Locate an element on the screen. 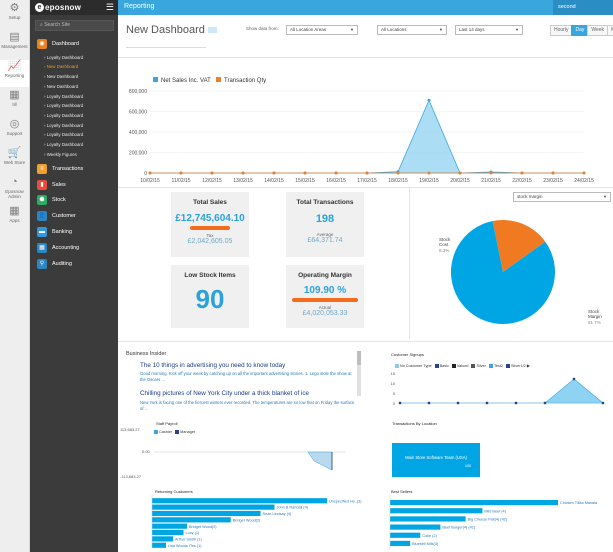  pie-metric-value: stock margin is located at coordinates (530, 196).